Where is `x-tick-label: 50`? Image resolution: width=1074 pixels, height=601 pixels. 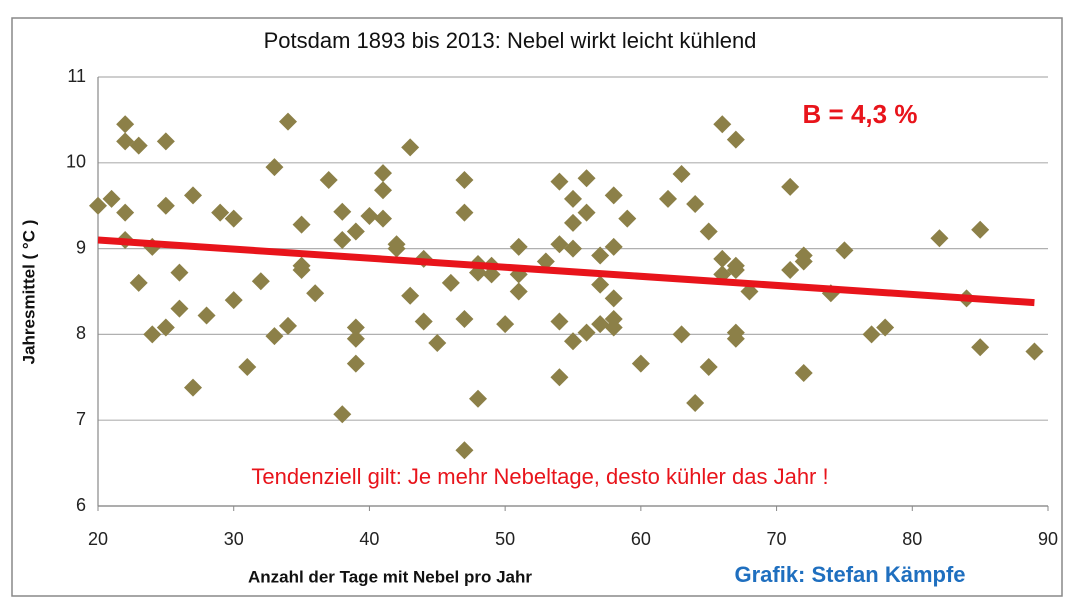 x-tick-label: 50 is located at coordinates (505, 539).